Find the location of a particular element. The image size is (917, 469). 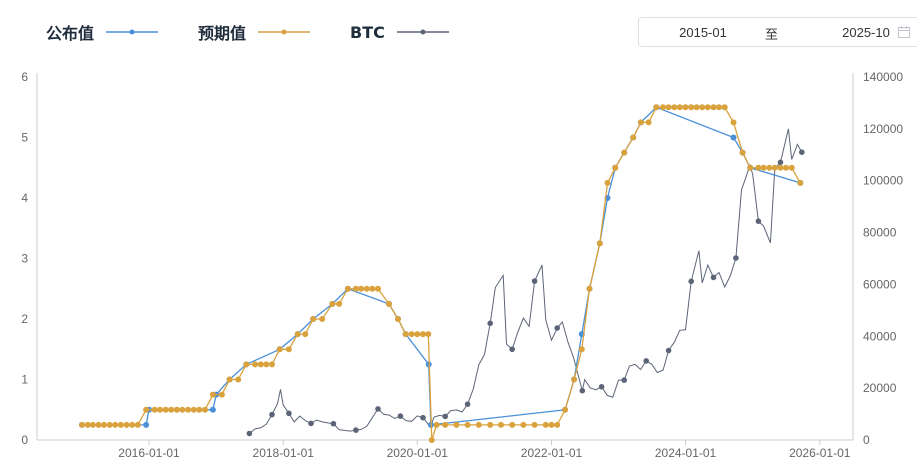

legend-item-btc: BTC is located at coordinates (399, 32).